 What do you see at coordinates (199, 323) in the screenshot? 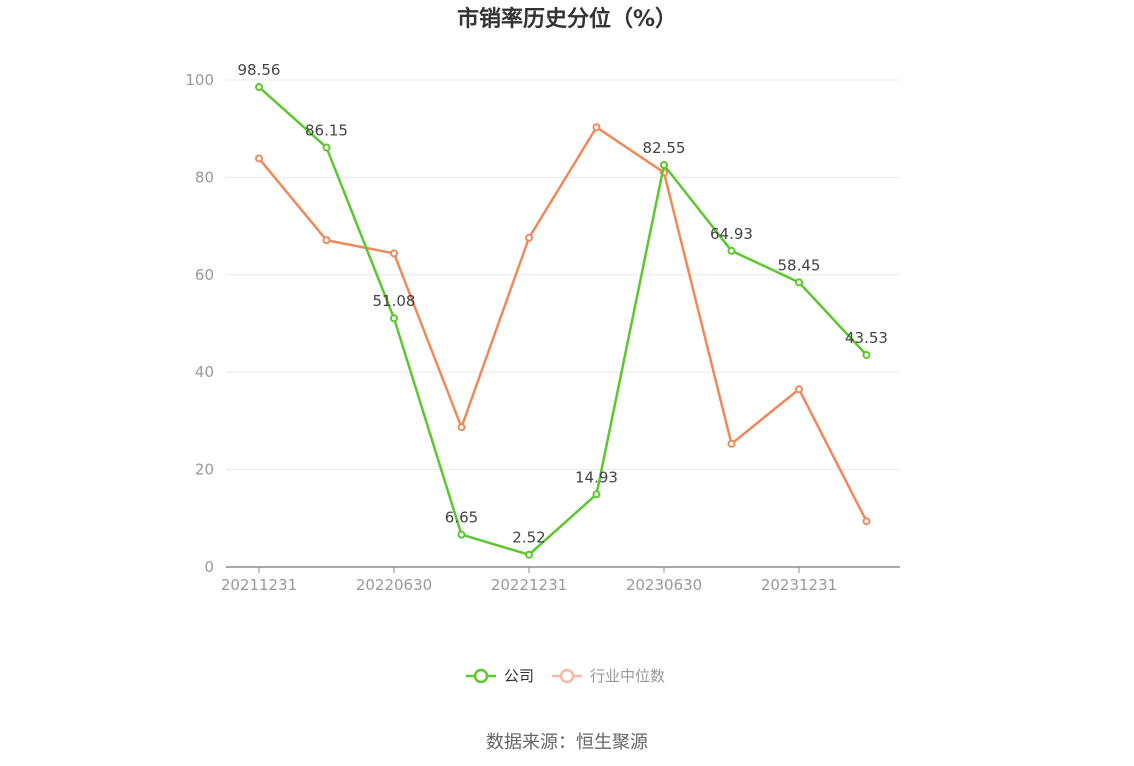
I see `y-axis: 0 20 40 60 80 100` at bounding box center [199, 323].